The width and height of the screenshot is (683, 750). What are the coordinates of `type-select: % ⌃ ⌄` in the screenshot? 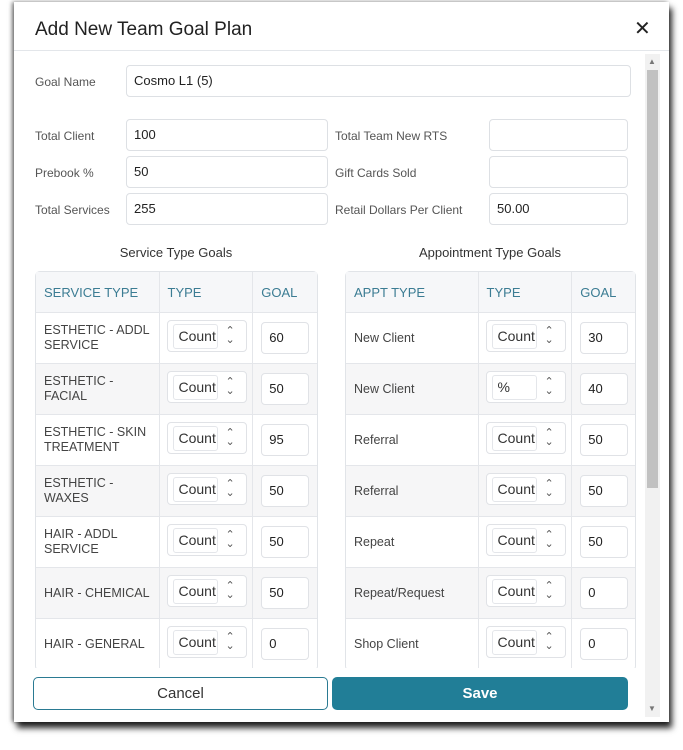 It's located at (525, 387).